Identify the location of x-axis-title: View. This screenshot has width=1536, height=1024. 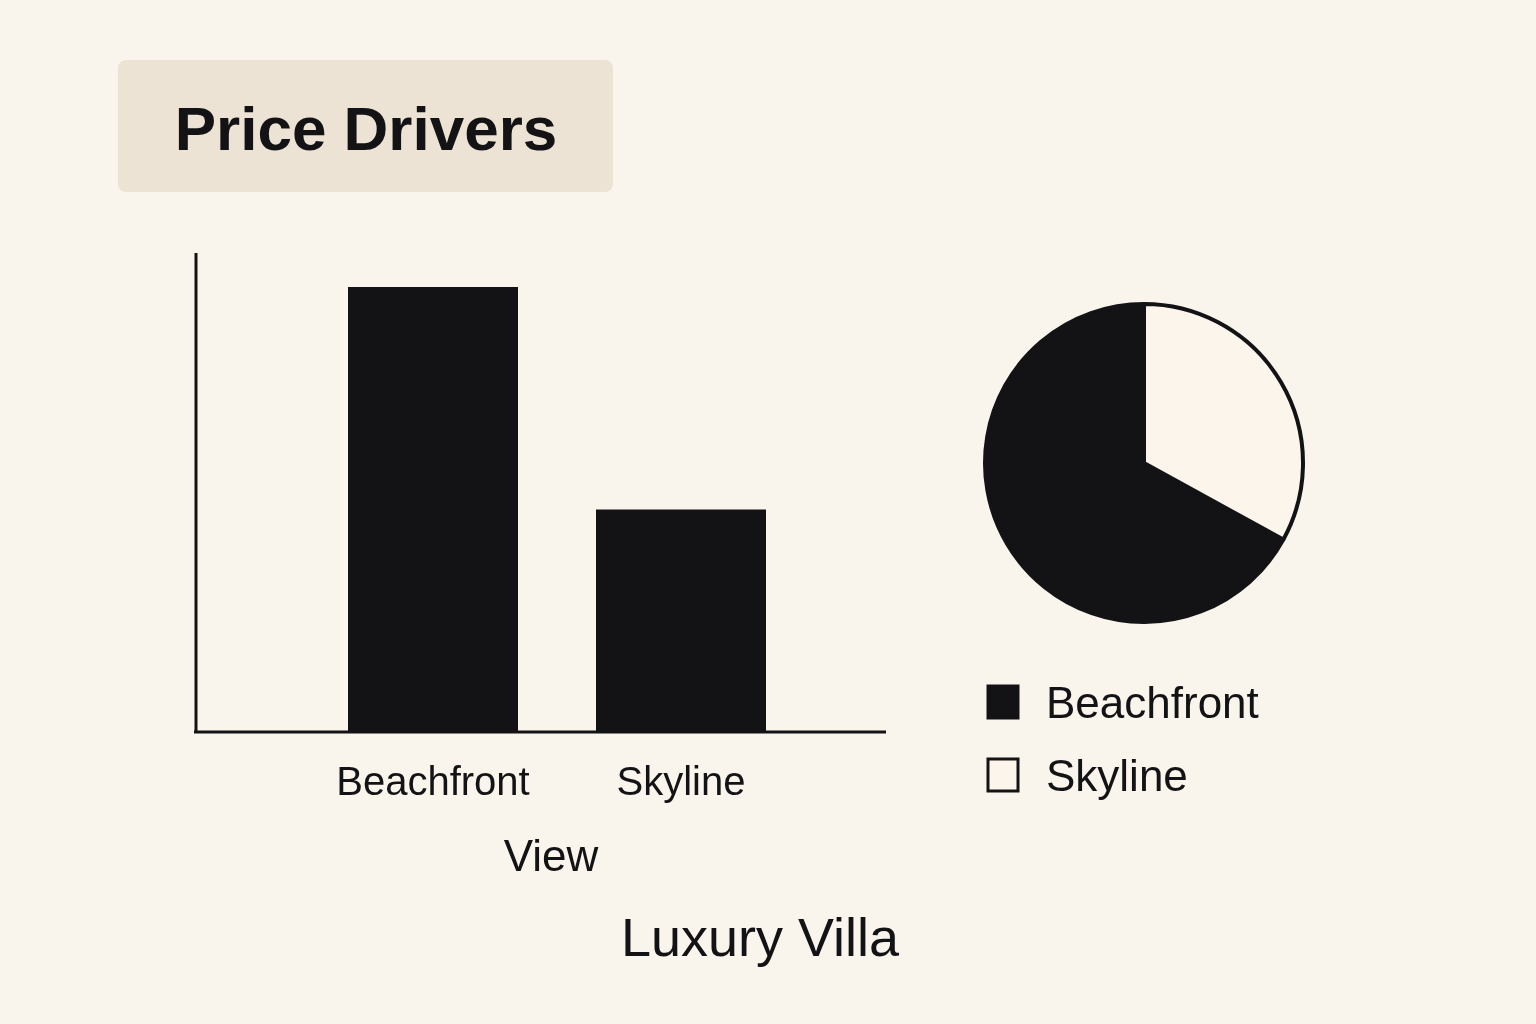
(551, 855).